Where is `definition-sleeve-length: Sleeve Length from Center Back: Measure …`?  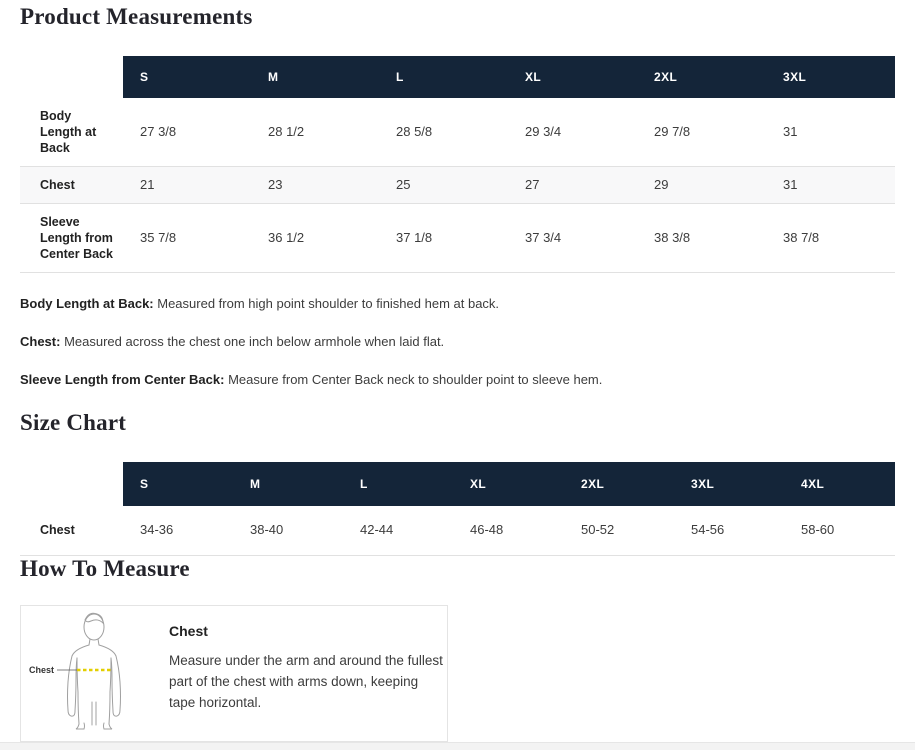 definition-sleeve-length: Sleeve Length from Center Back: Measure … is located at coordinates (457, 379).